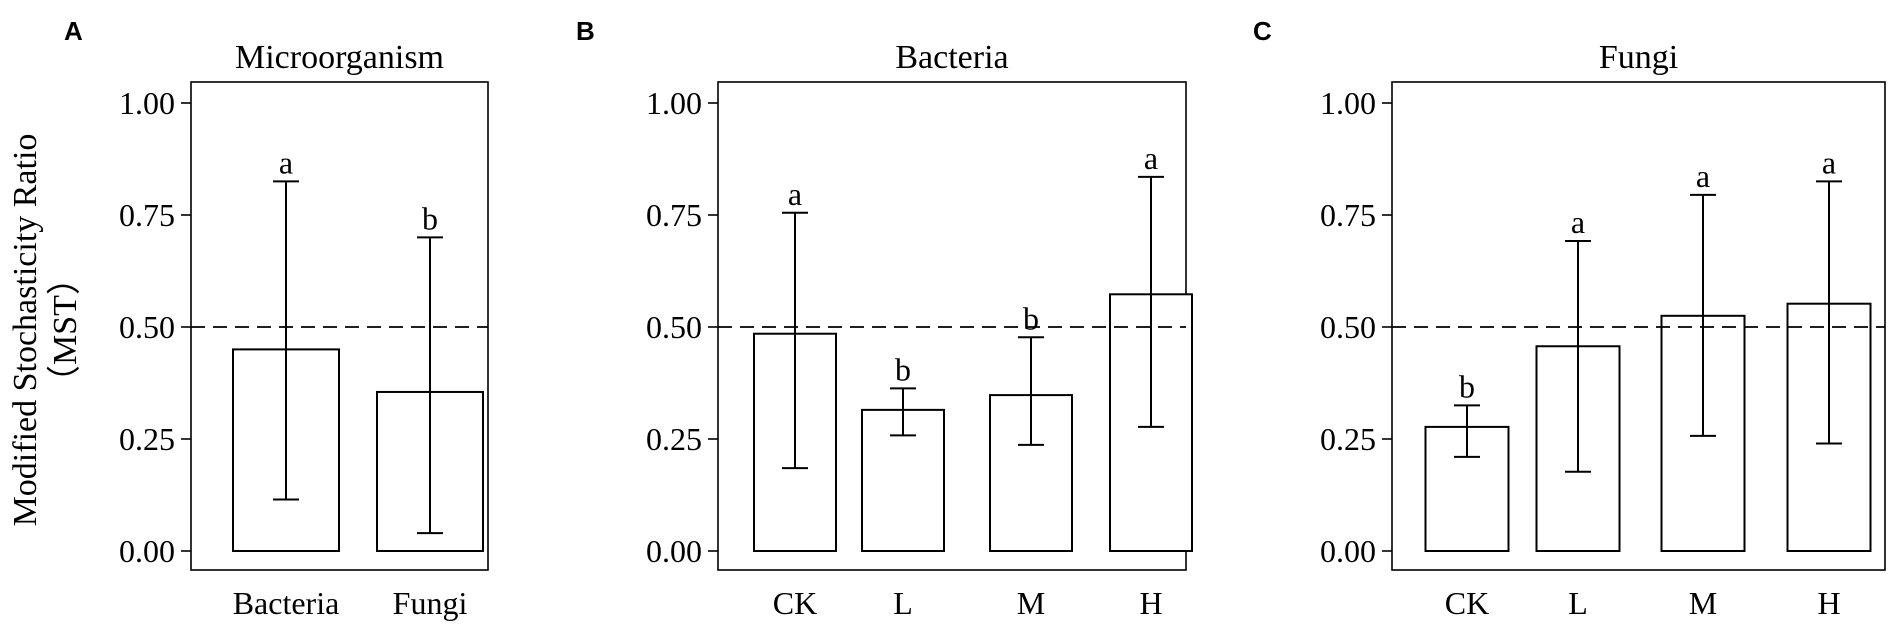  I want to click on plot-frame, so click(339, 326).